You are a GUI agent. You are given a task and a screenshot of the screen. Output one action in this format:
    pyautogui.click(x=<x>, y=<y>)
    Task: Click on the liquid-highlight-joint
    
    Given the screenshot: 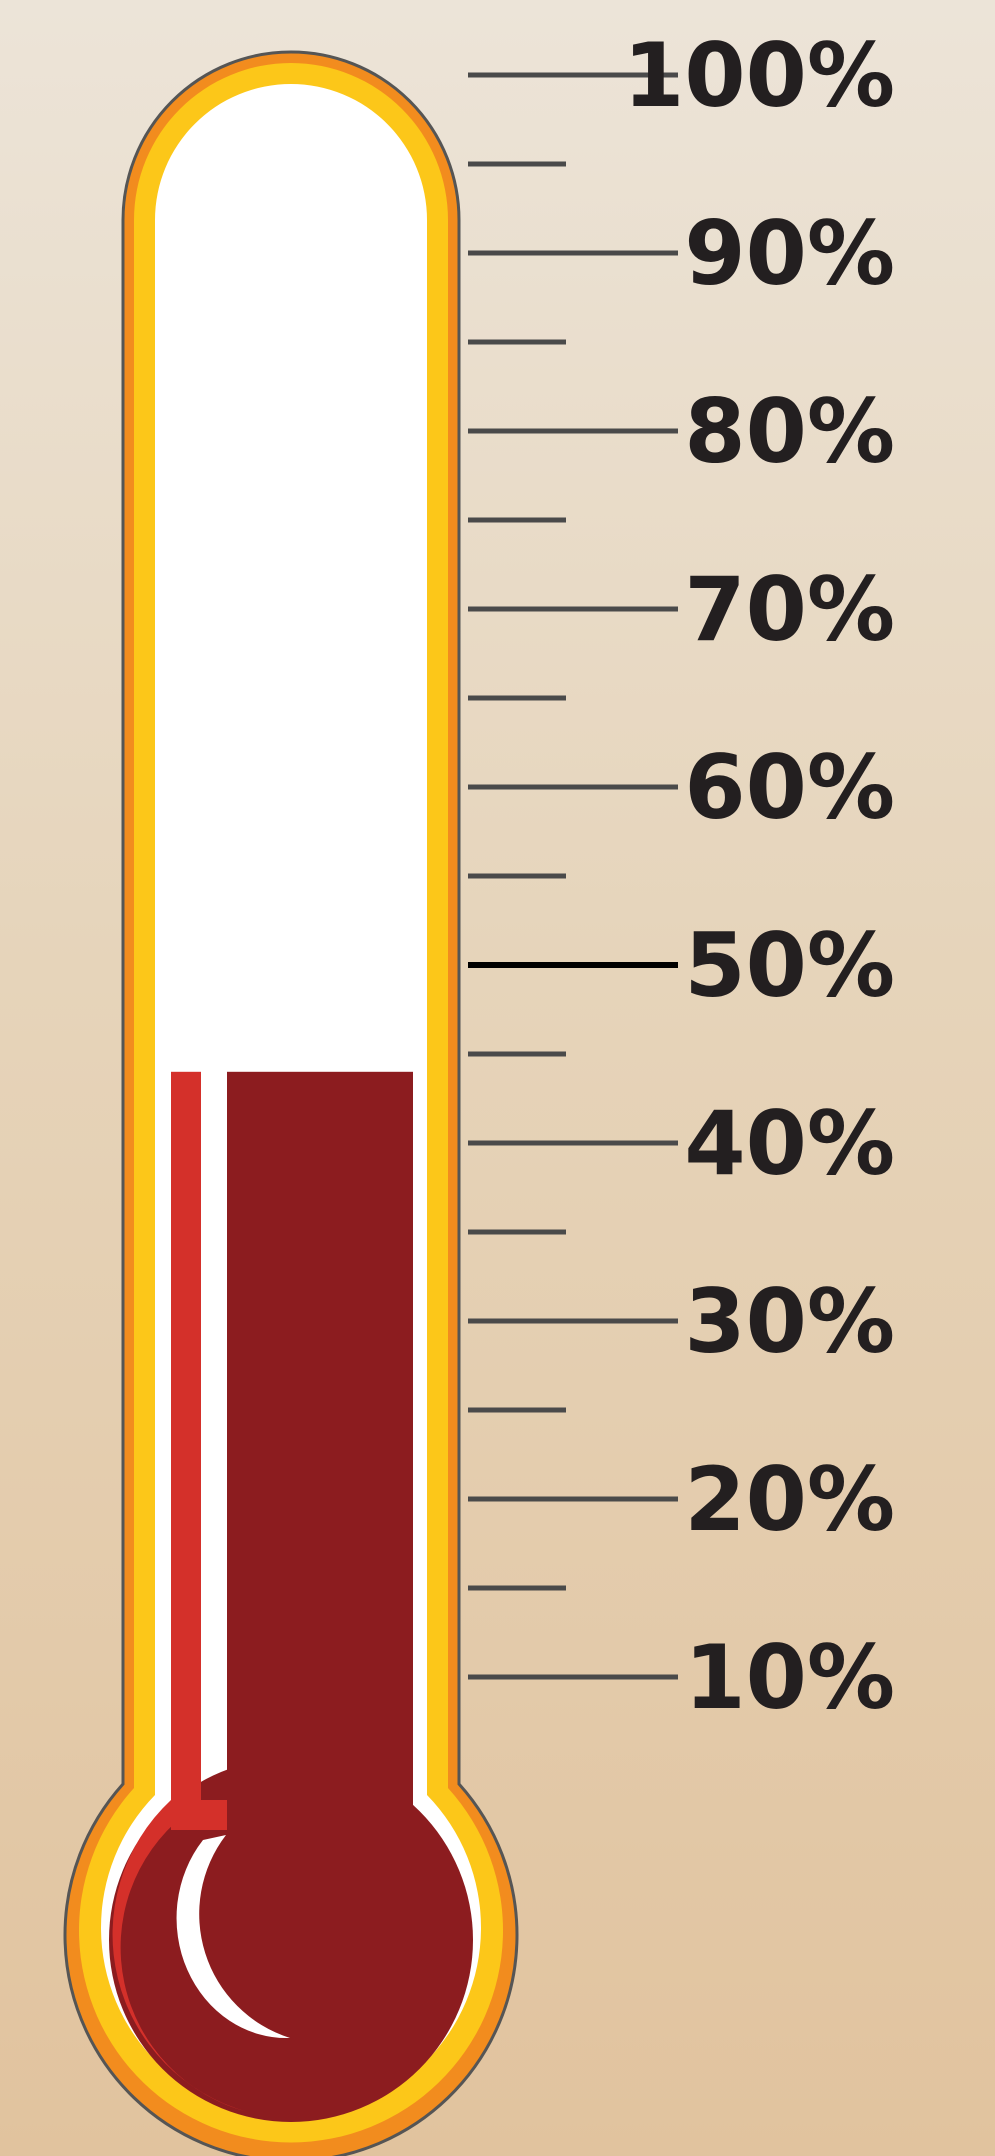 What is the action you would take?
    pyautogui.click(x=199, y=1815)
    